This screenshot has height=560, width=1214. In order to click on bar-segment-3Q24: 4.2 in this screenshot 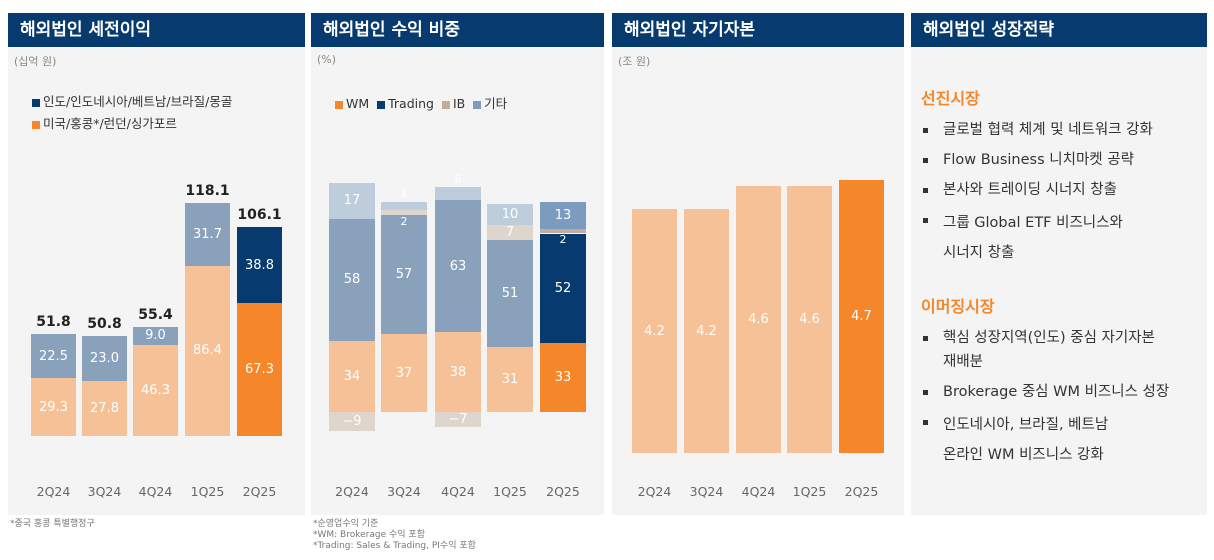, I will do `click(706, 331)`.